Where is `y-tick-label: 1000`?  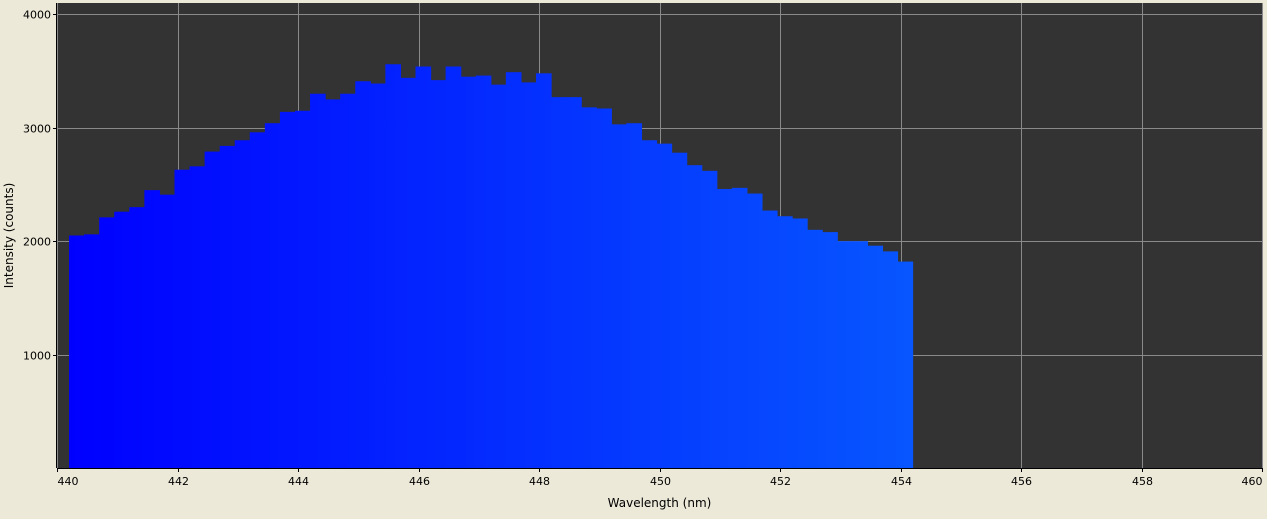
y-tick-label: 1000 is located at coordinates (37, 356).